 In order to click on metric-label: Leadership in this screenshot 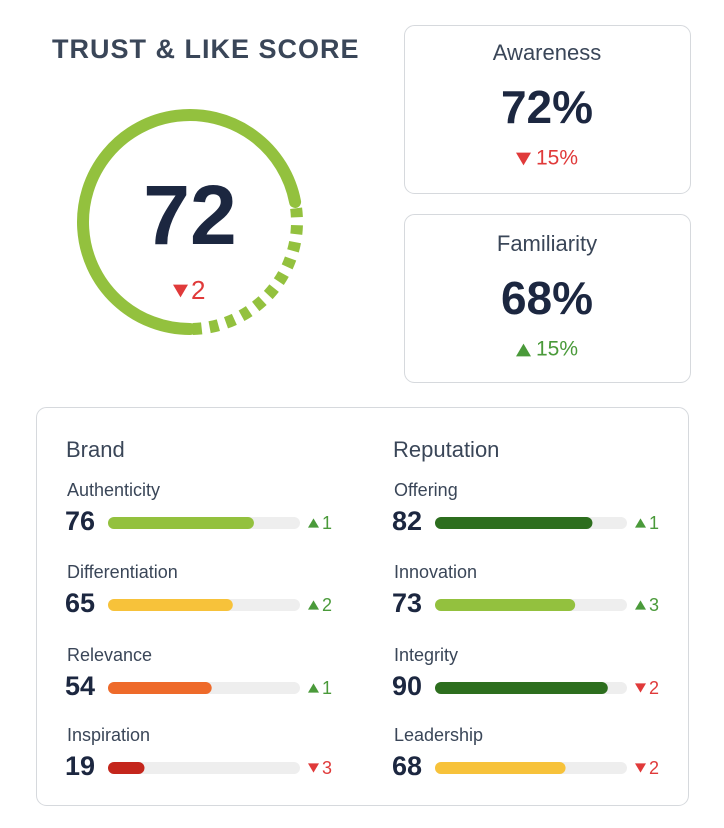, I will do `click(438, 735)`.